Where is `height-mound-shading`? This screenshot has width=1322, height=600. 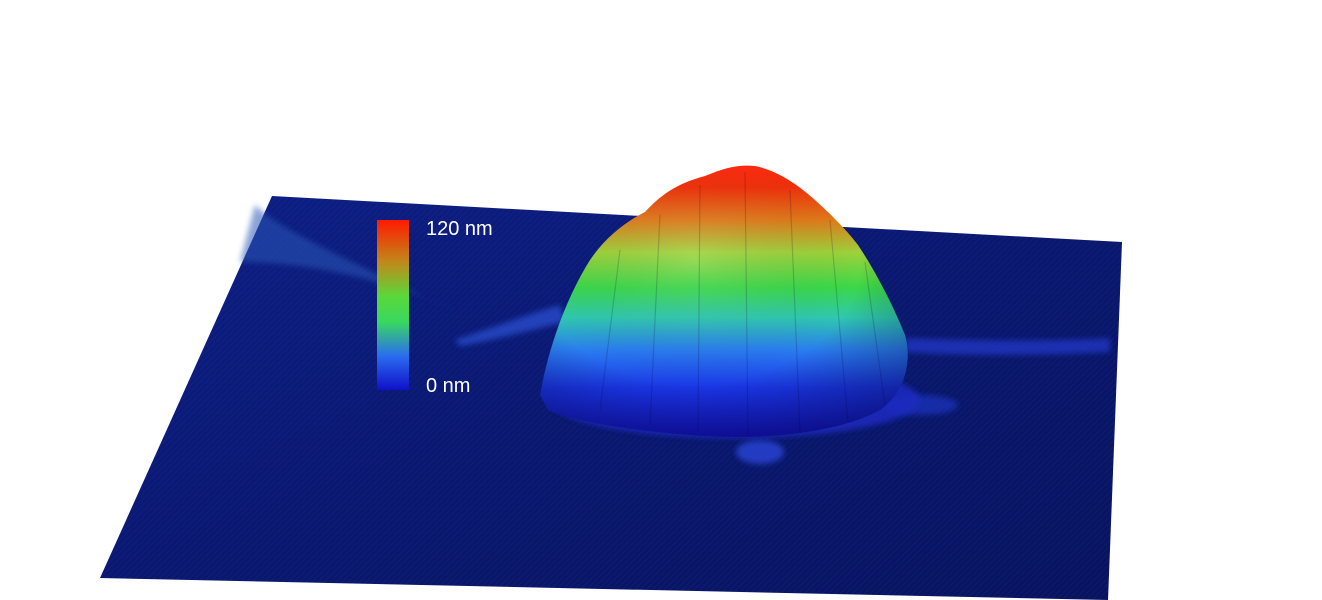
height-mound-shading is located at coordinates (724, 301).